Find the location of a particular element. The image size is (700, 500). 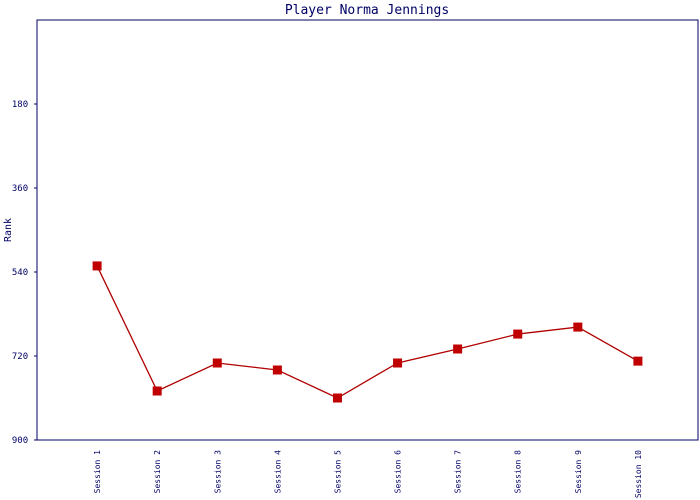

y-tick-label: 900 is located at coordinates (20, 441).